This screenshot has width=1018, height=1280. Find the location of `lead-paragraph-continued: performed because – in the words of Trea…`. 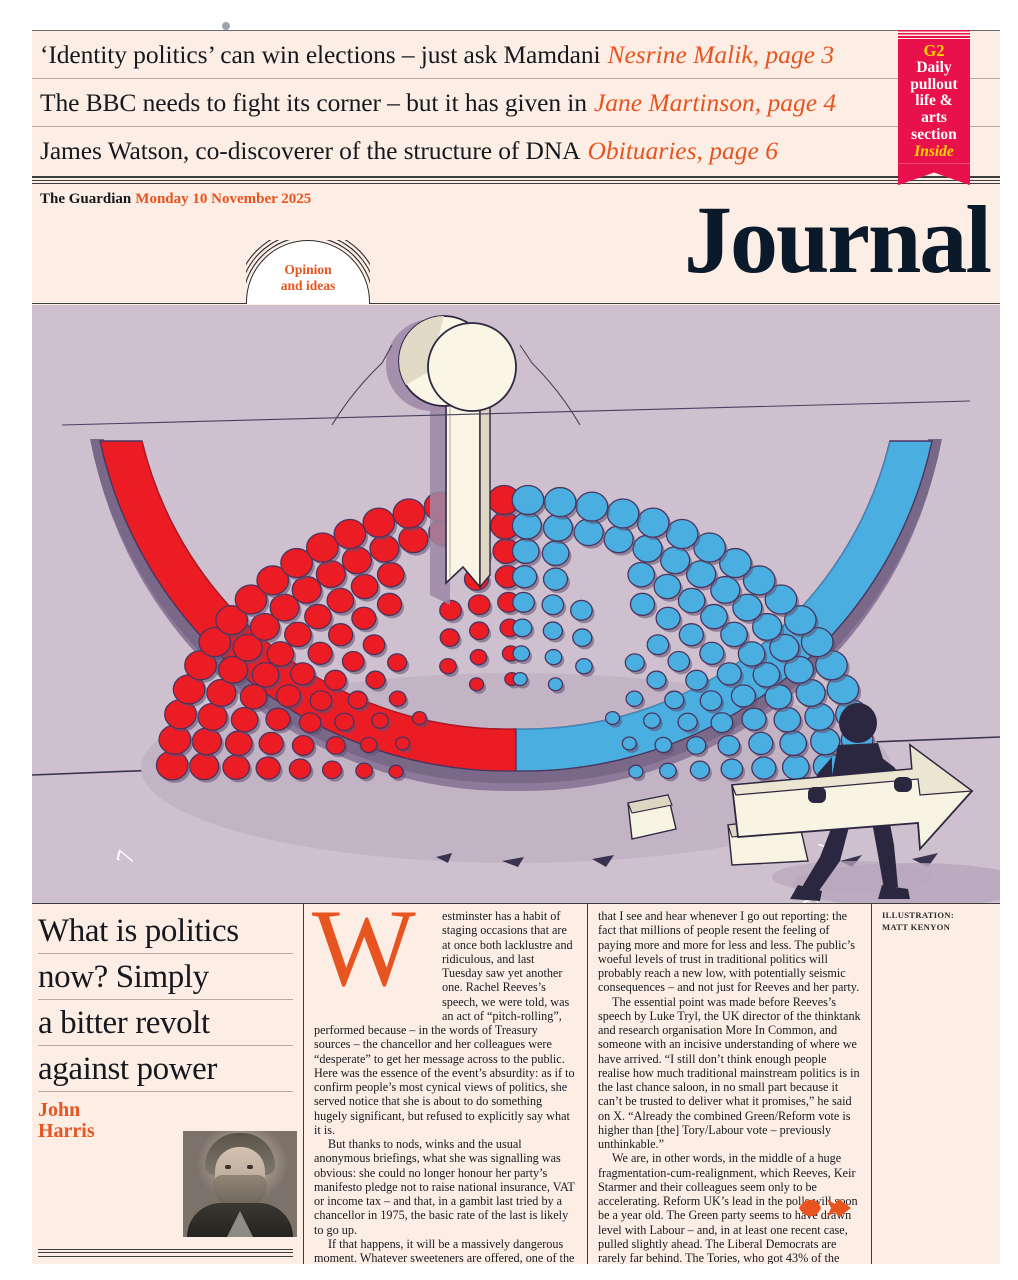

lead-paragraph-continued: performed because – in the words of Trea… is located at coordinates (444, 1080).